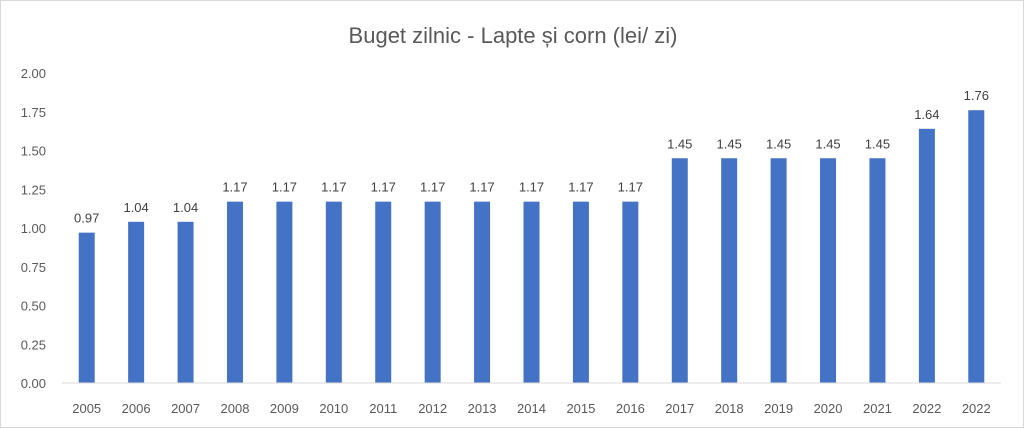 The image size is (1024, 428). I want to click on y-tick-label: 0.50, so click(33, 306).